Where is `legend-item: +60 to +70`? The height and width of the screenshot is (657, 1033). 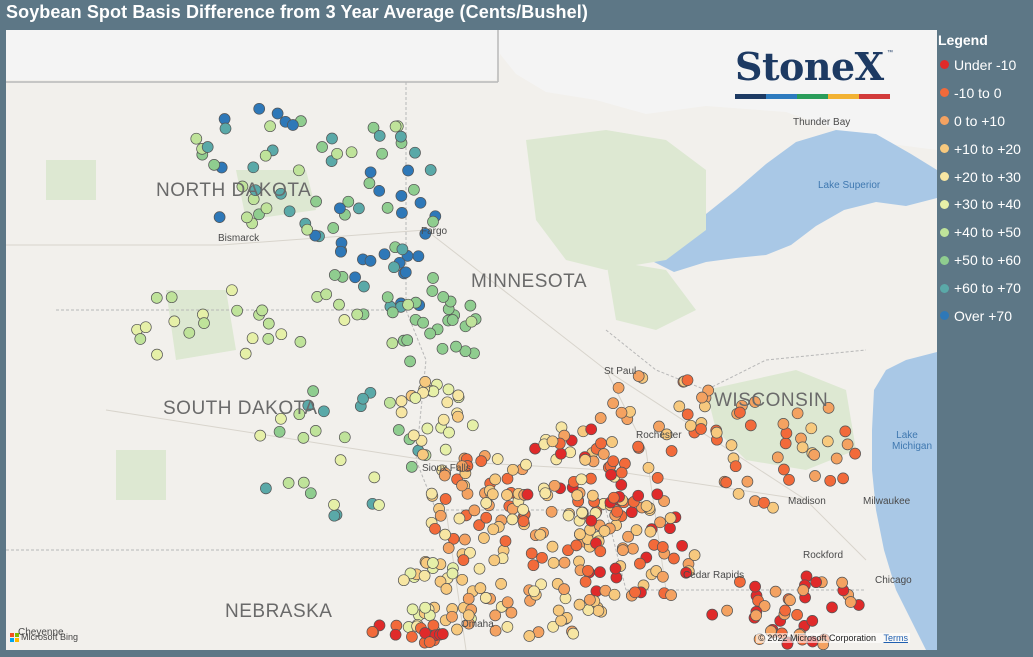
legend-item: +60 to +70 is located at coordinates (985, 288).